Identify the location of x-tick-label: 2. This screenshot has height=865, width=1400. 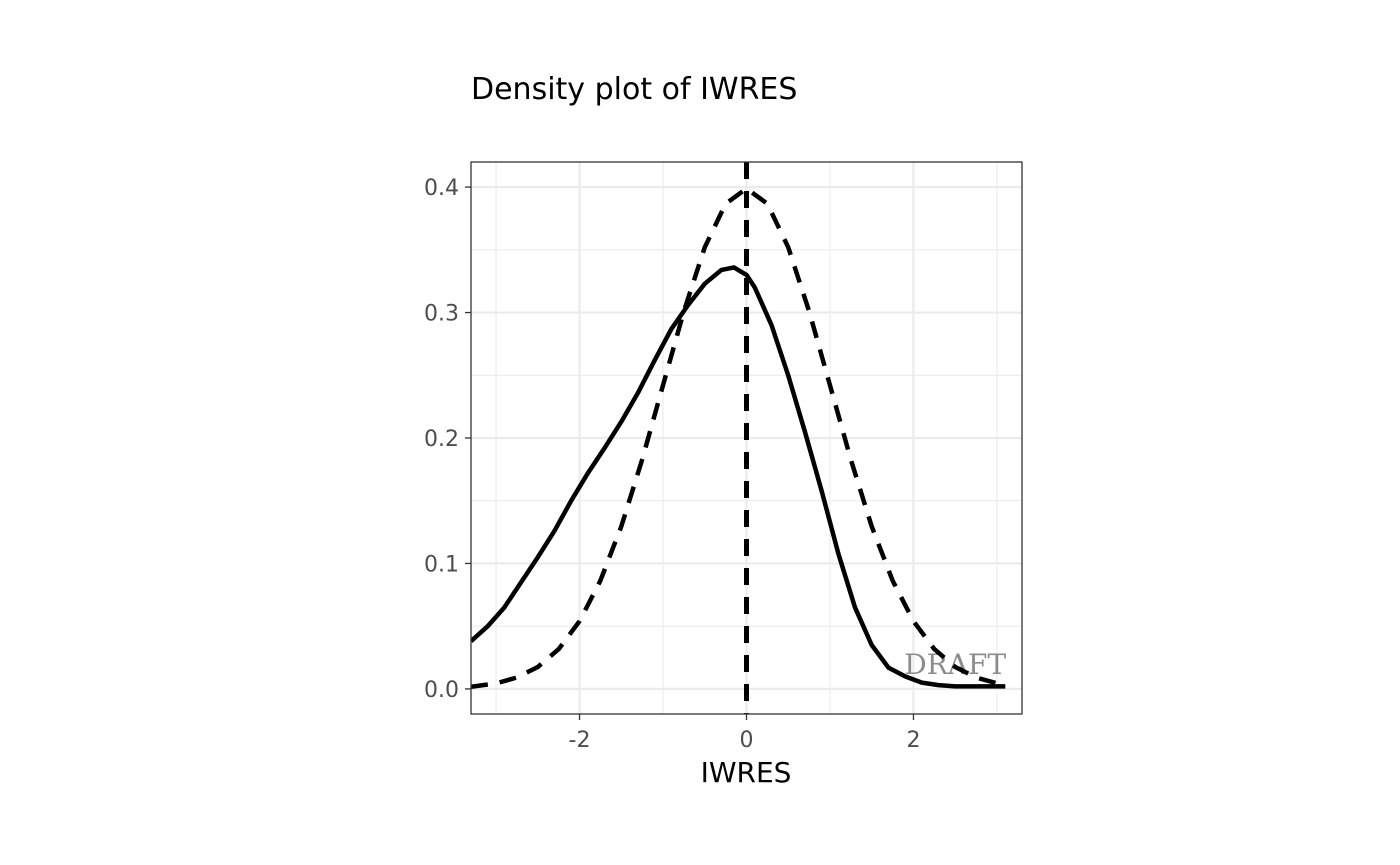
(913, 740).